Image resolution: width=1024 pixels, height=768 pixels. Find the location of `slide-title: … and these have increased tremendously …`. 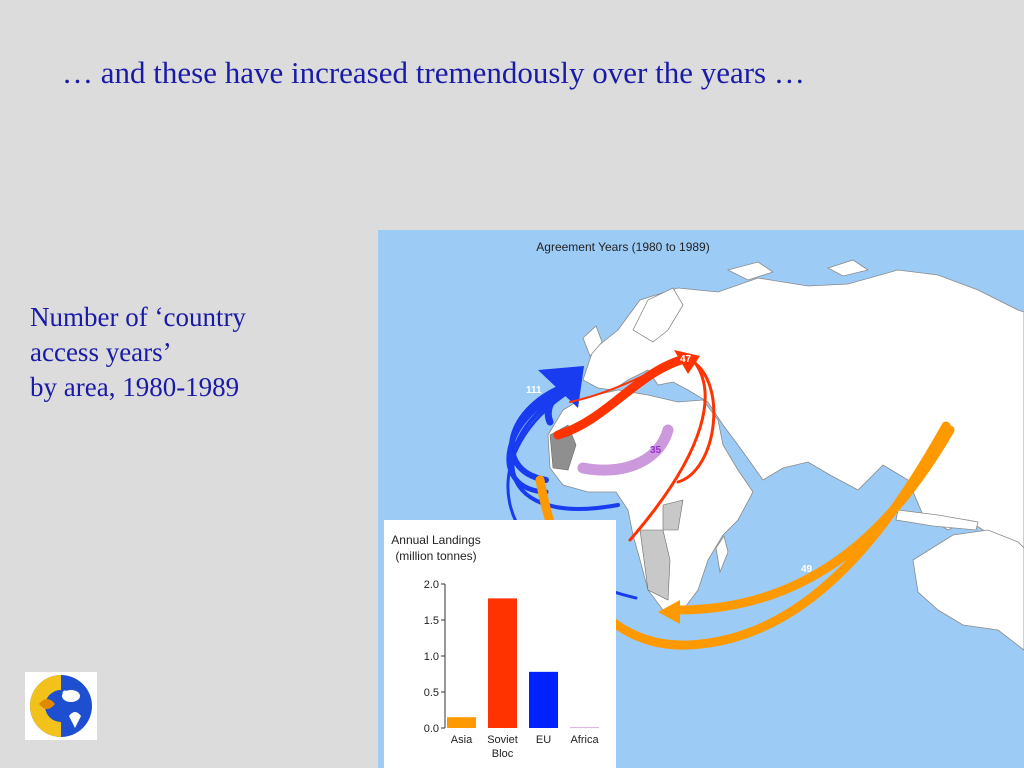

slide-title: … and these have increased tremendously … is located at coordinates (433, 72).